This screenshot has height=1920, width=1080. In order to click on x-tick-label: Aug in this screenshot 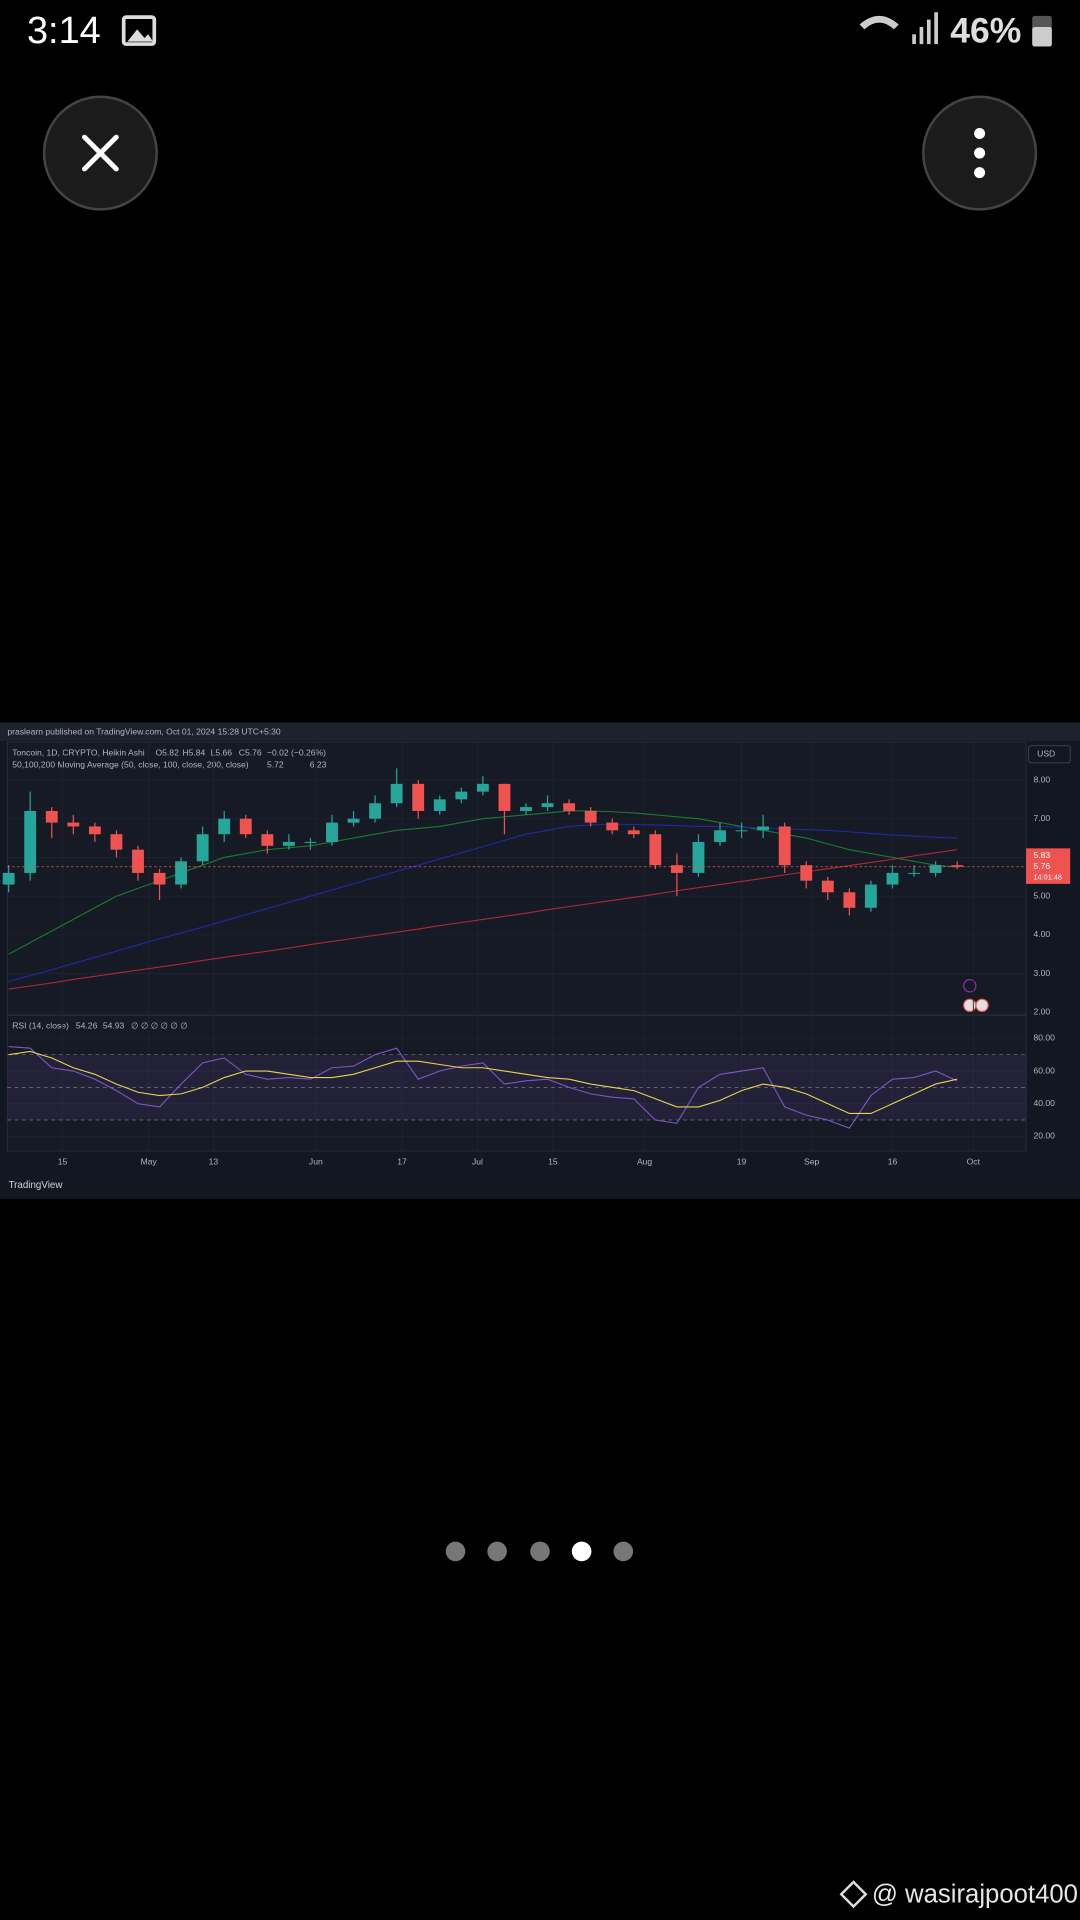, I will do `click(644, 1161)`.